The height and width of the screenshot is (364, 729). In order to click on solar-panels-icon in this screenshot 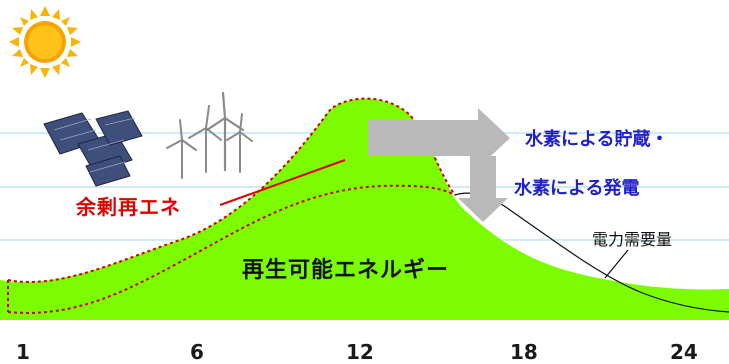, I will do `click(93, 148)`.